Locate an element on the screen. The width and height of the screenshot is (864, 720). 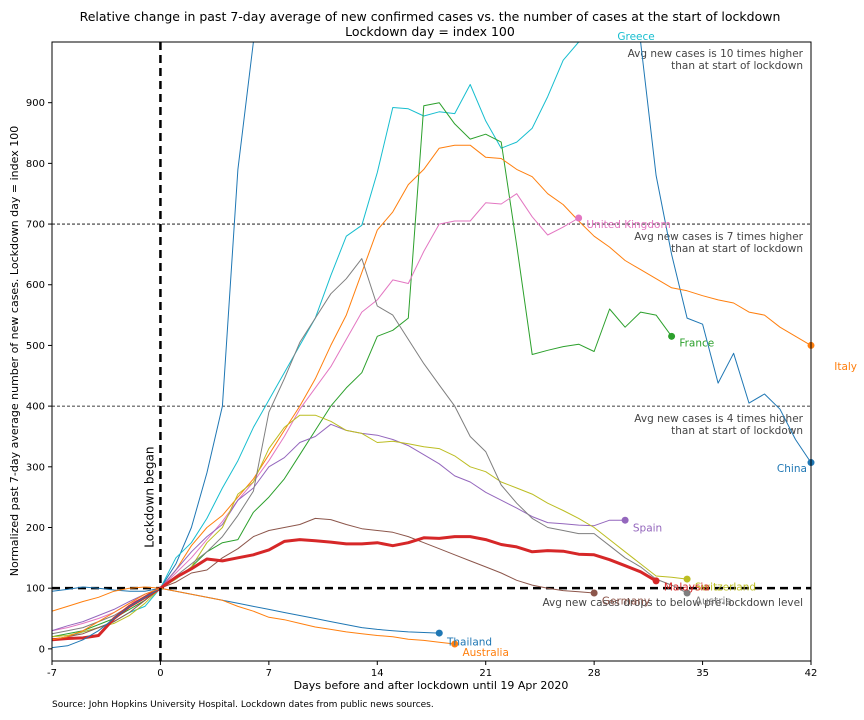
series-end-point-switzerland is located at coordinates (687, 579).